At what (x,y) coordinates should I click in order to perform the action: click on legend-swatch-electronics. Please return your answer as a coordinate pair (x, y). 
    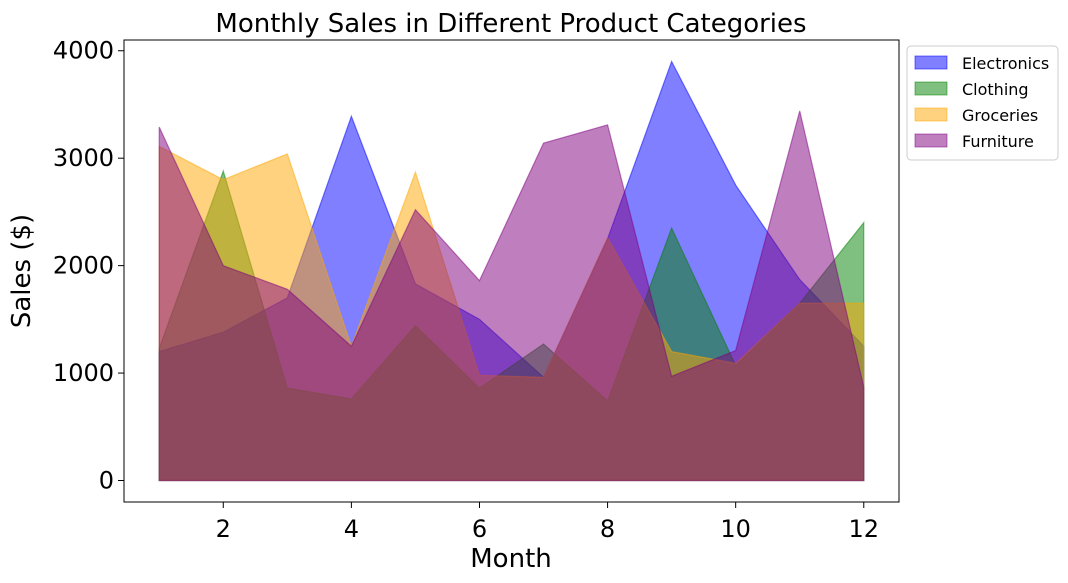
    Looking at the image, I should click on (931, 62).